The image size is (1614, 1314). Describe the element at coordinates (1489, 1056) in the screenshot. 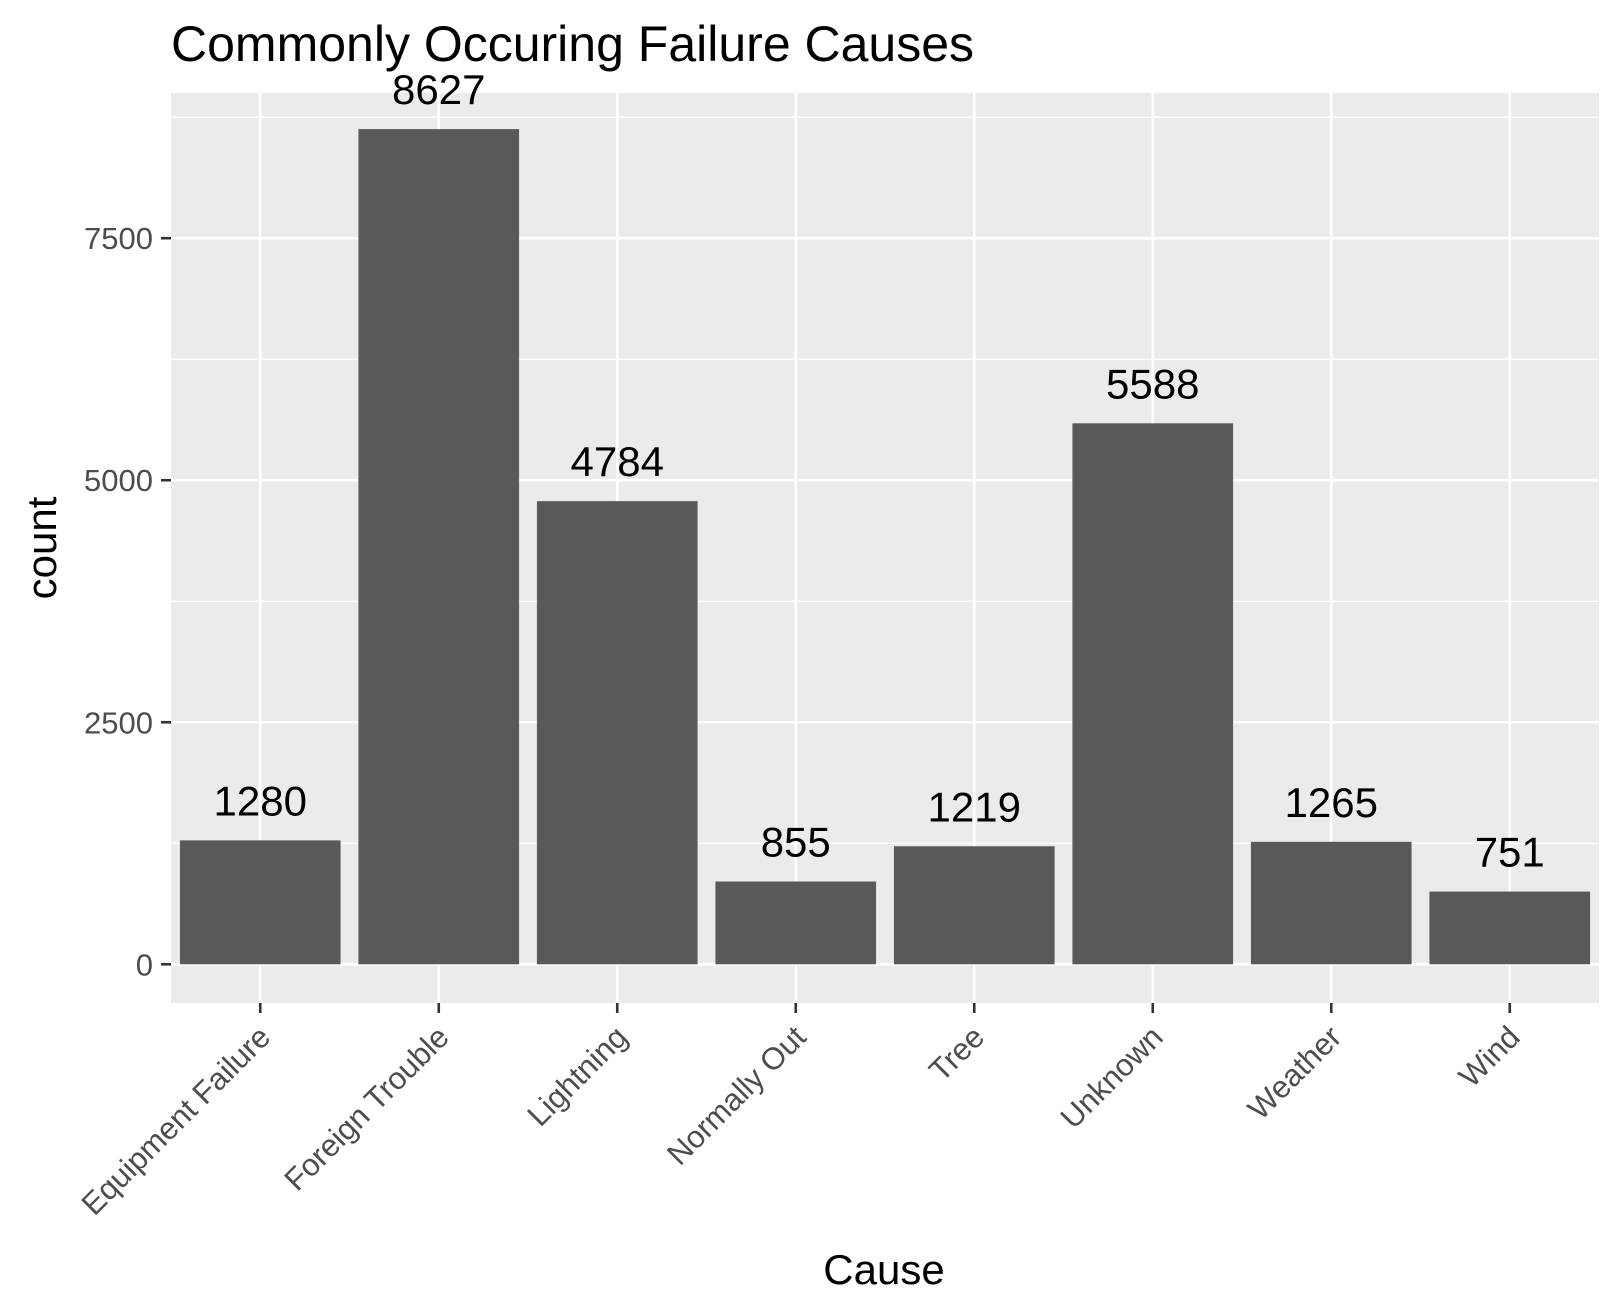

I see `x-tick-label: Wind` at that location.